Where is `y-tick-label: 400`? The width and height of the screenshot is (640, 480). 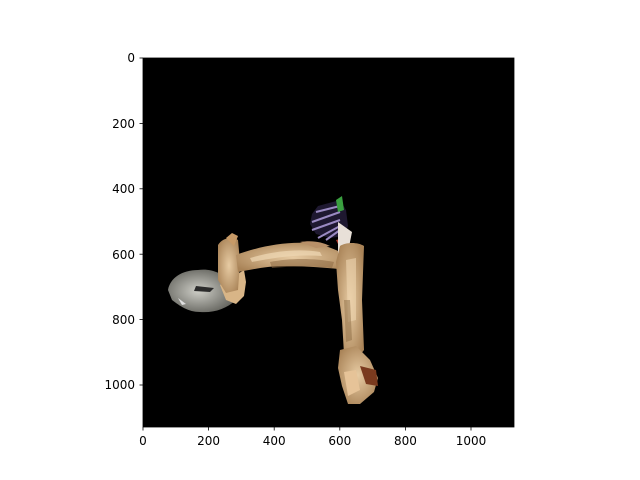 y-tick-label: 400 is located at coordinates (123, 189).